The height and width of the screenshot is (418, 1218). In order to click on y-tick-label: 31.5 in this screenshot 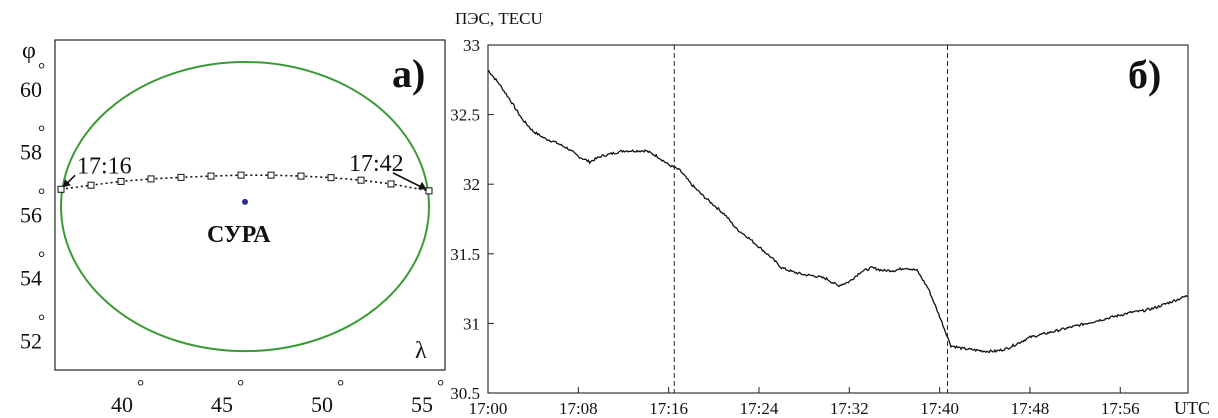, I will do `click(465, 254)`.